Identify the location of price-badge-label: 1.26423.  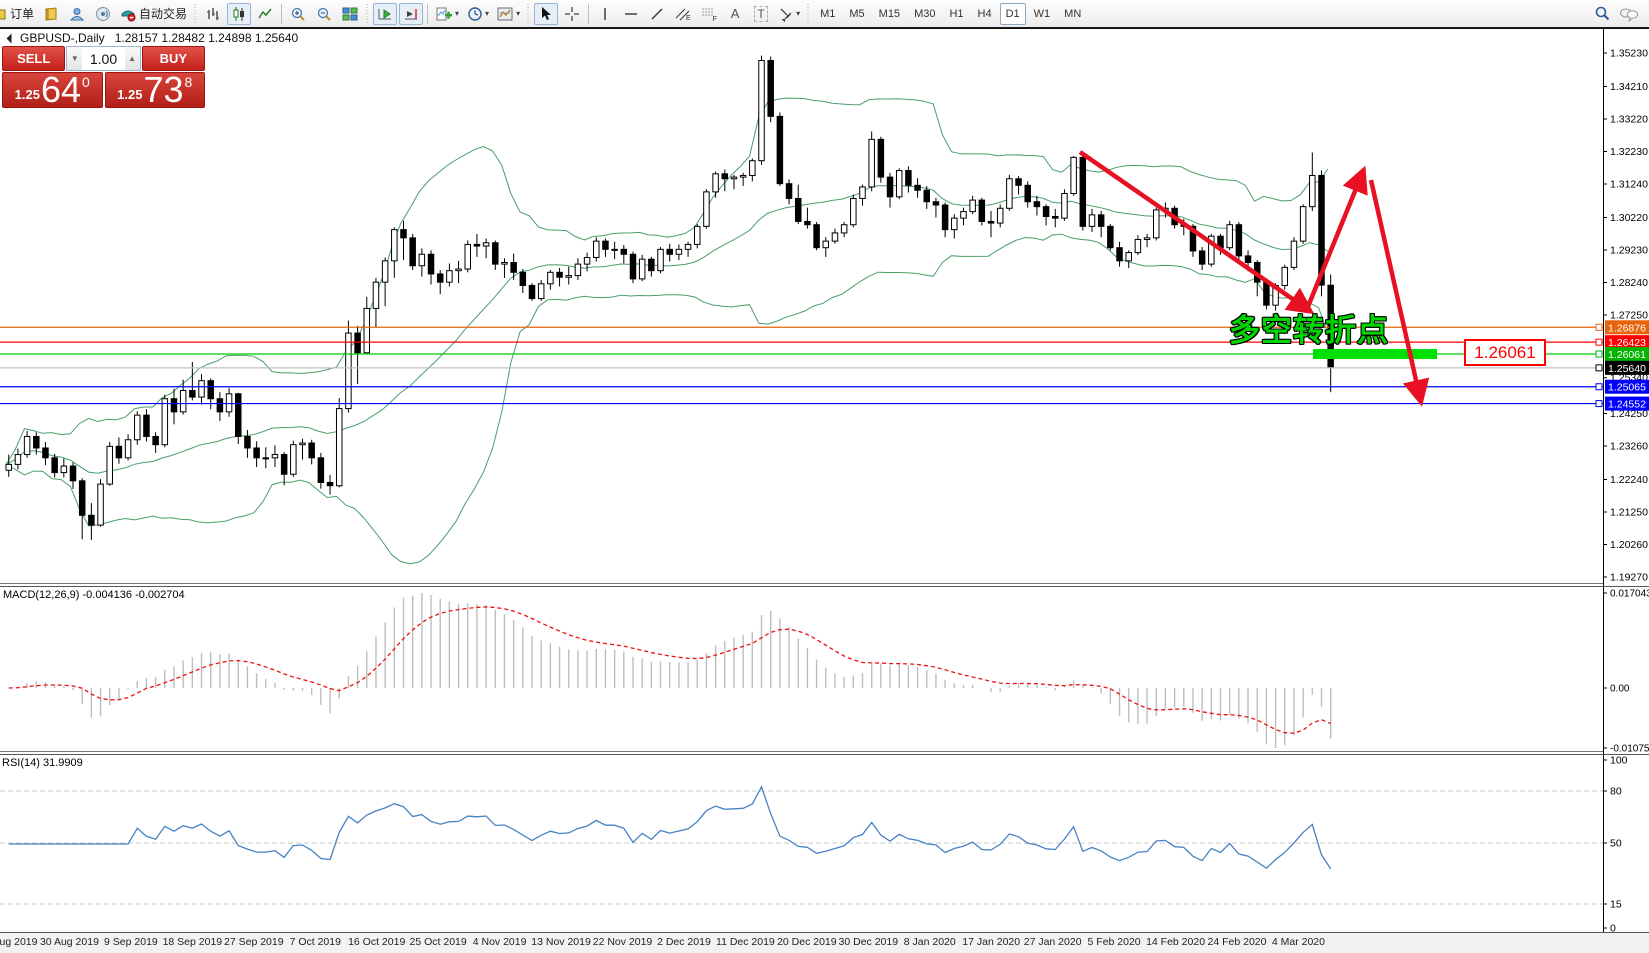
(1627, 343).